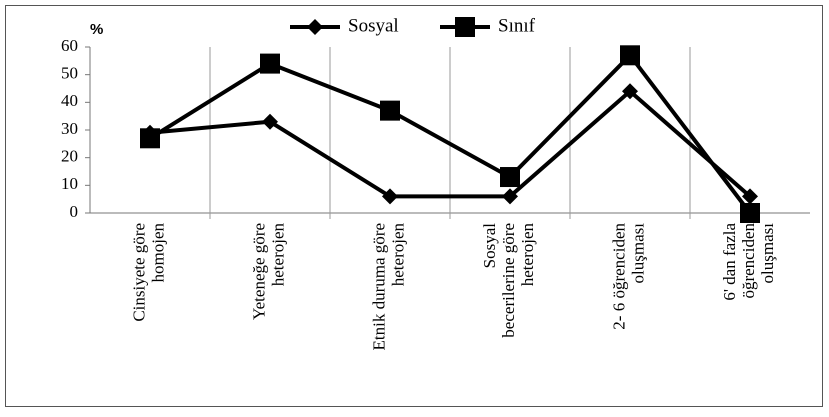 This screenshot has height=417, width=829. Describe the element at coordinates (489, 246) in the screenshot. I see `label-line: Sosyal` at that location.